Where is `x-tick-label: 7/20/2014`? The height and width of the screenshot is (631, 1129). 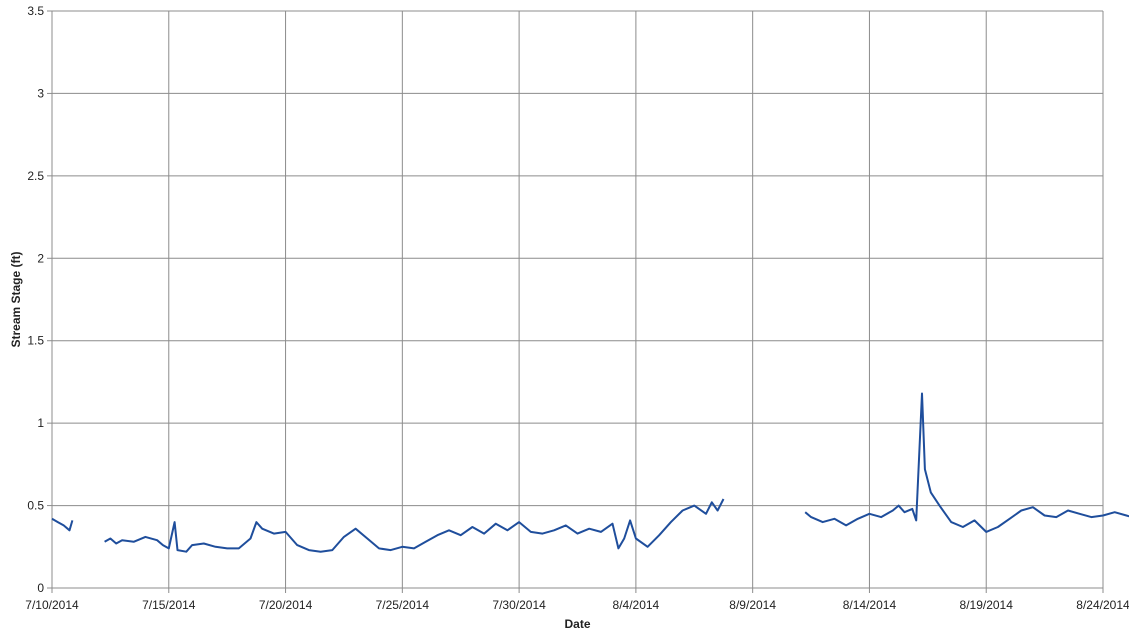 x-tick-label: 7/20/2014 is located at coordinates (286, 605).